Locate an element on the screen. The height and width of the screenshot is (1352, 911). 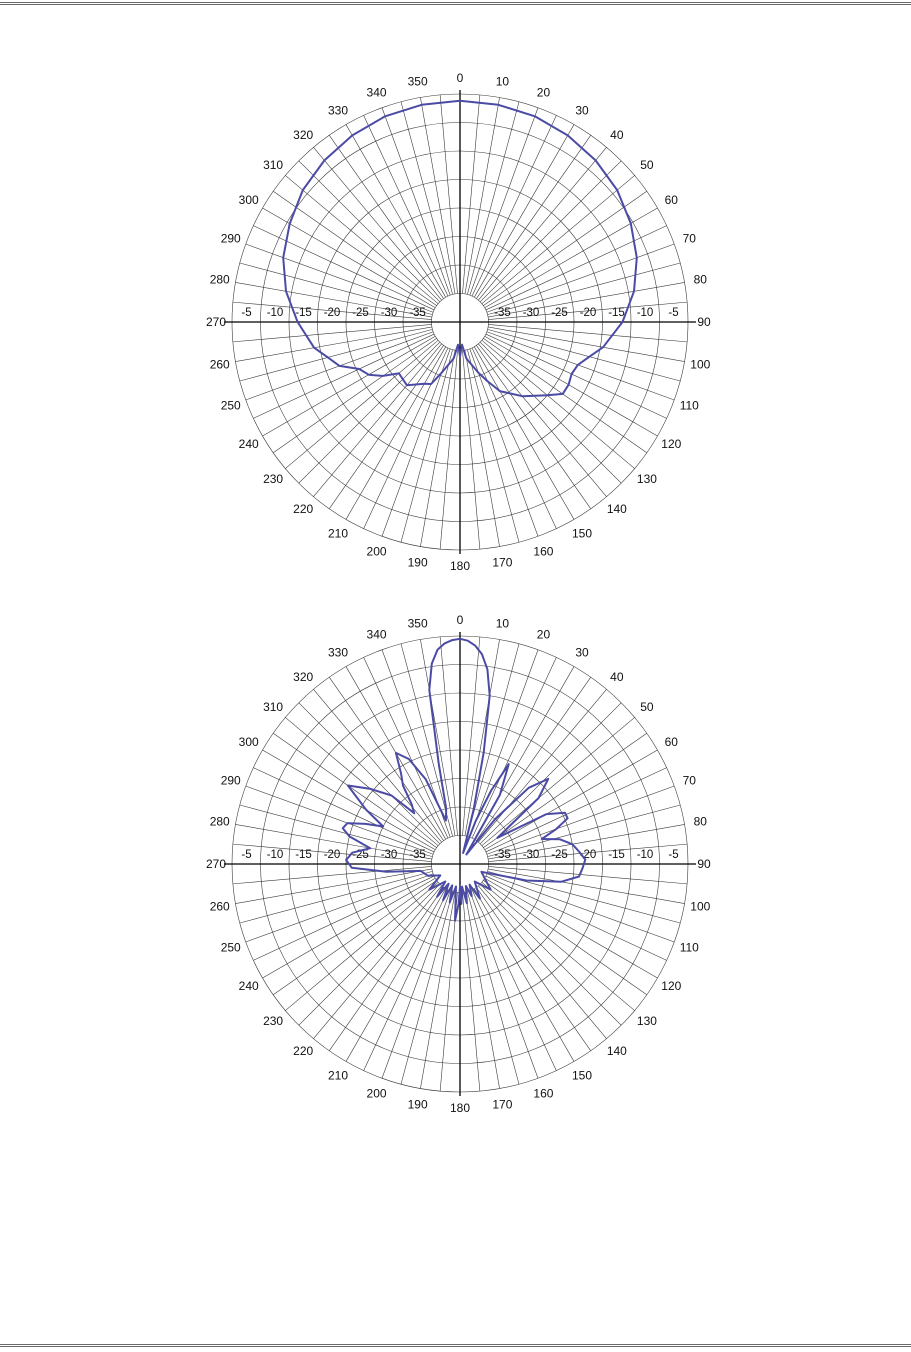
footer-rule is located at coordinates (455, 1345).